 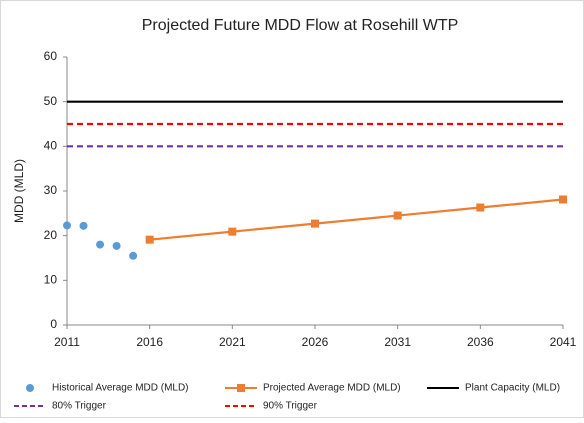 What do you see at coordinates (51, 280) in the screenshot?
I see `y-tick-label: 10` at bounding box center [51, 280].